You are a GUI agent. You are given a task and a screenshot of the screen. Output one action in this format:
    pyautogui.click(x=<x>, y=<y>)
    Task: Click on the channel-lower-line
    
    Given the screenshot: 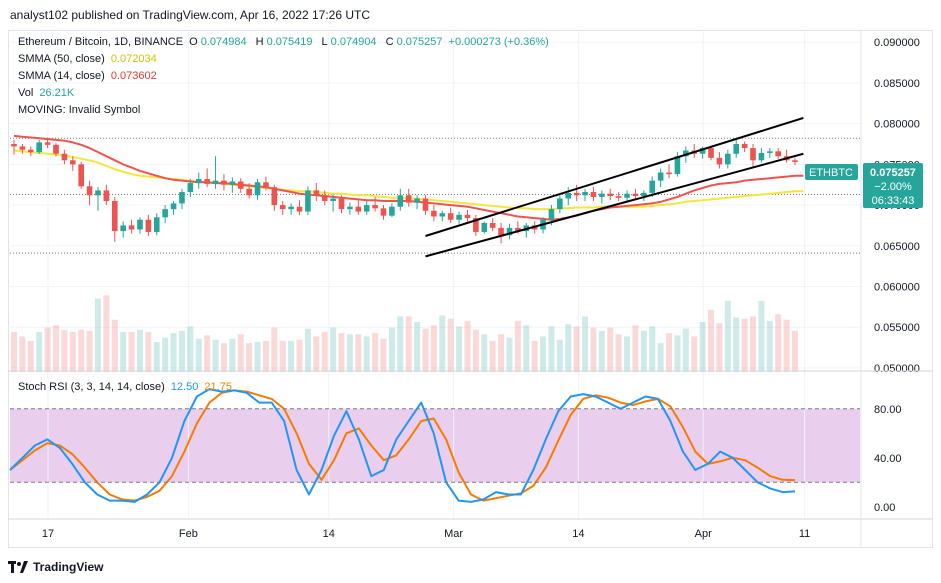 What is the action you would take?
    pyautogui.click(x=614, y=205)
    